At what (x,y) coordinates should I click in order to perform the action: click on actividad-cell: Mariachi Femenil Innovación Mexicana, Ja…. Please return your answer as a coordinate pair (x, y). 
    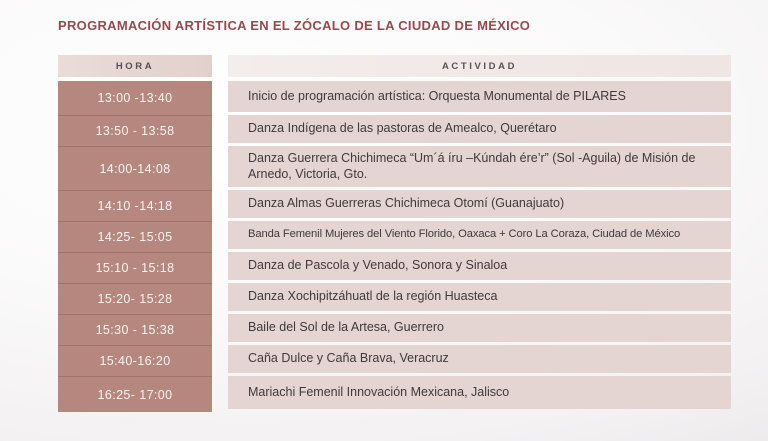
    Looking at the image, I should click on (479, 392).